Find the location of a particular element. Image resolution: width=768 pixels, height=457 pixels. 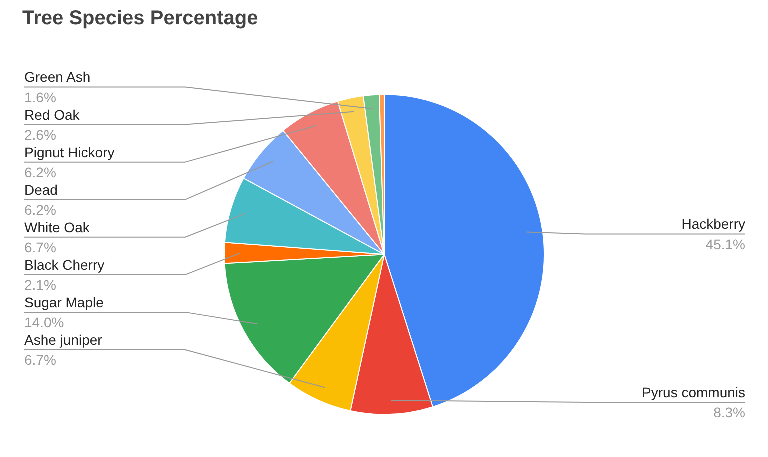

chart-title: Tree Species Percentage is located at coordinates (140, 19).